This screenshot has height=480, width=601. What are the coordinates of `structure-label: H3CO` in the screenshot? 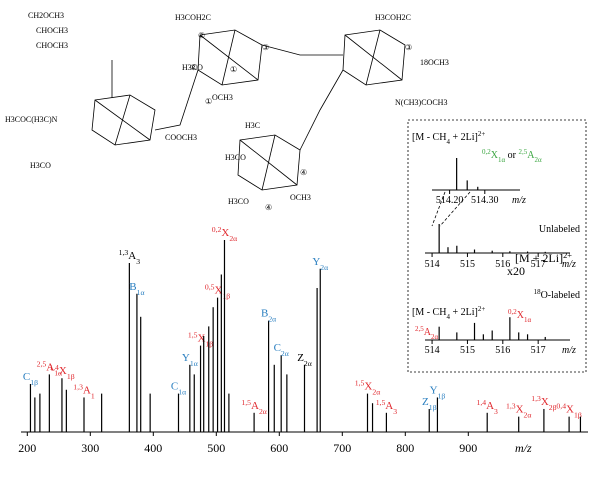 It's located at (238, 201).